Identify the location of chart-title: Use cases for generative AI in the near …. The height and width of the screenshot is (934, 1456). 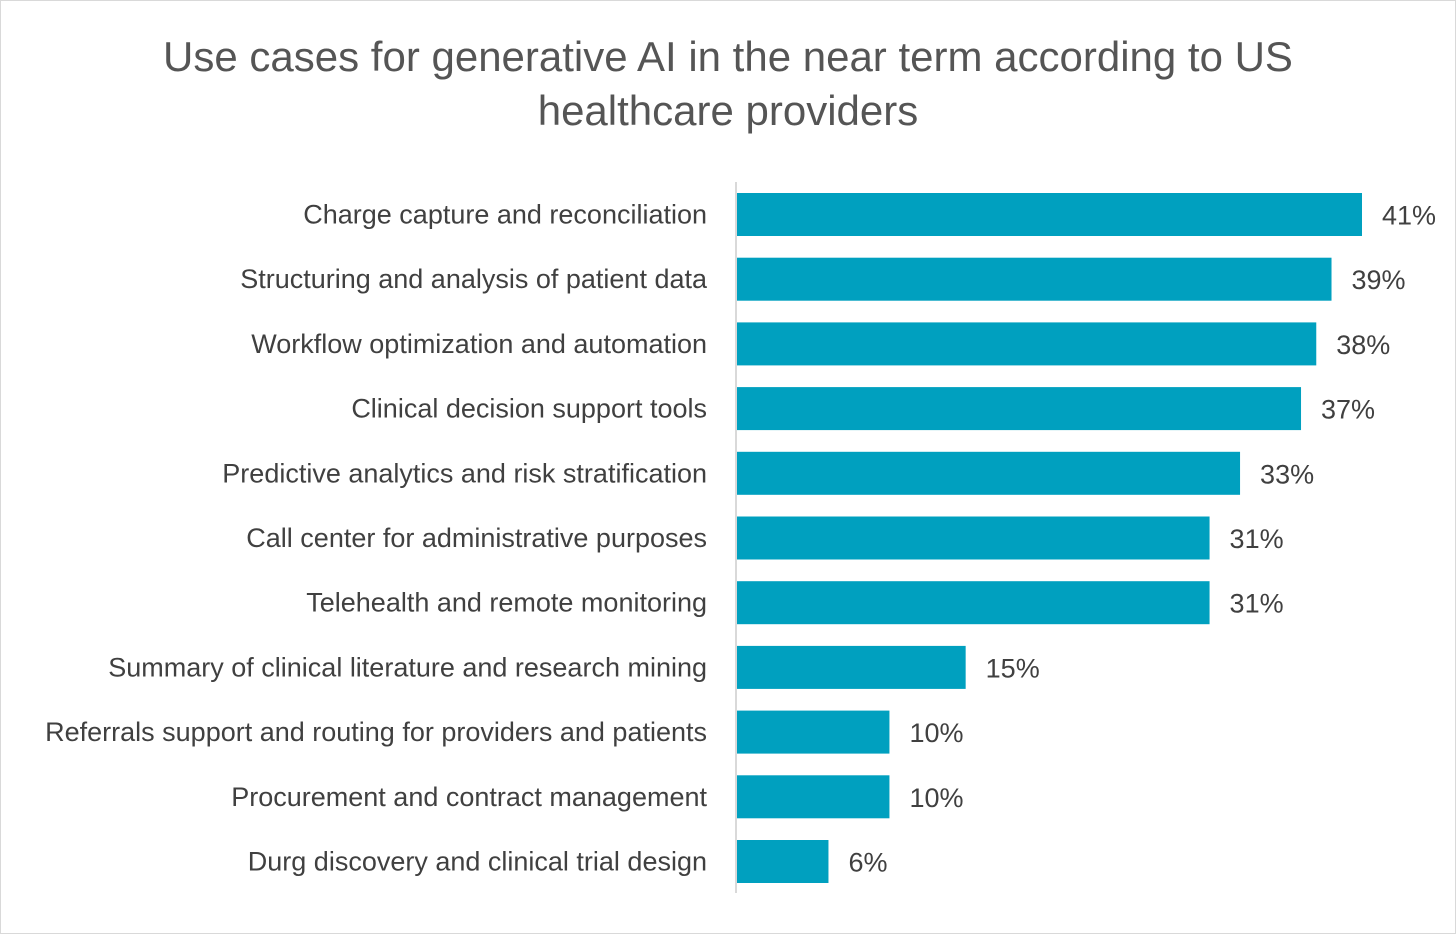
(728, 83).